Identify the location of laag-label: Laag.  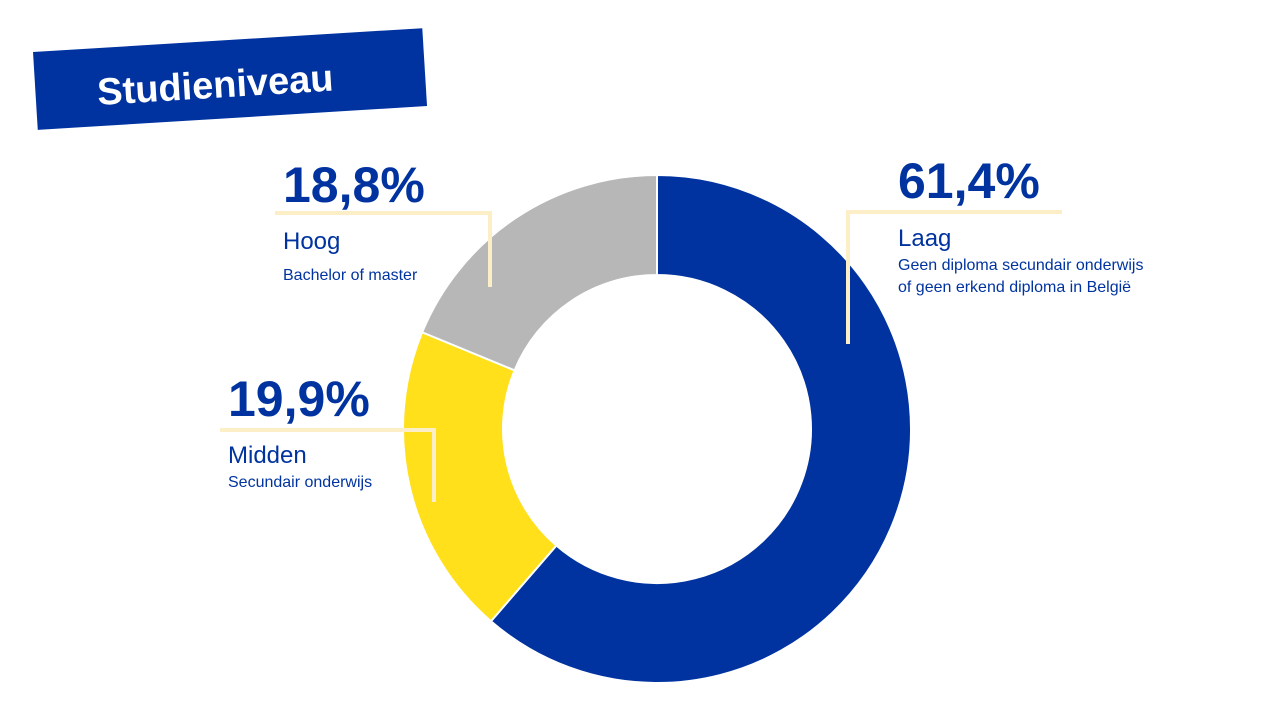
(925, 238).